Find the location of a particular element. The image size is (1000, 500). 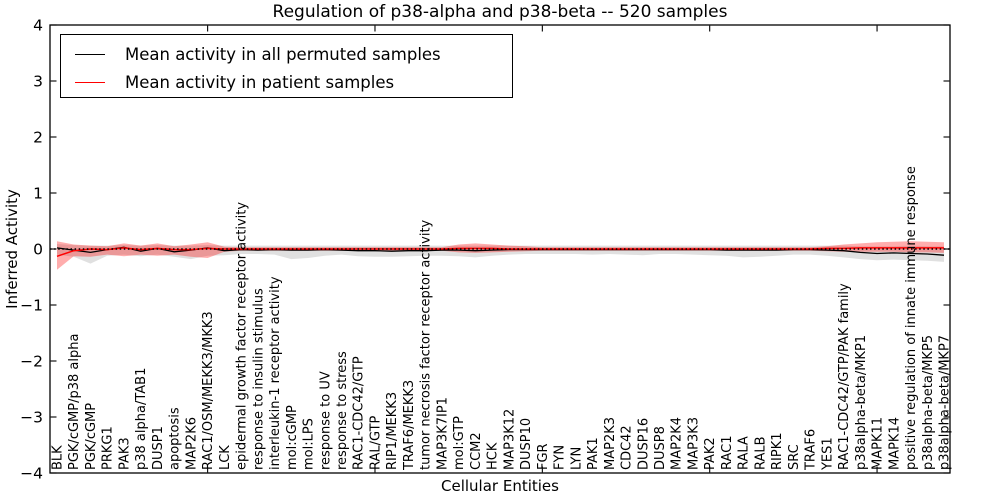

x-category-label: DUSP1 is located at coordinates (158, 448).